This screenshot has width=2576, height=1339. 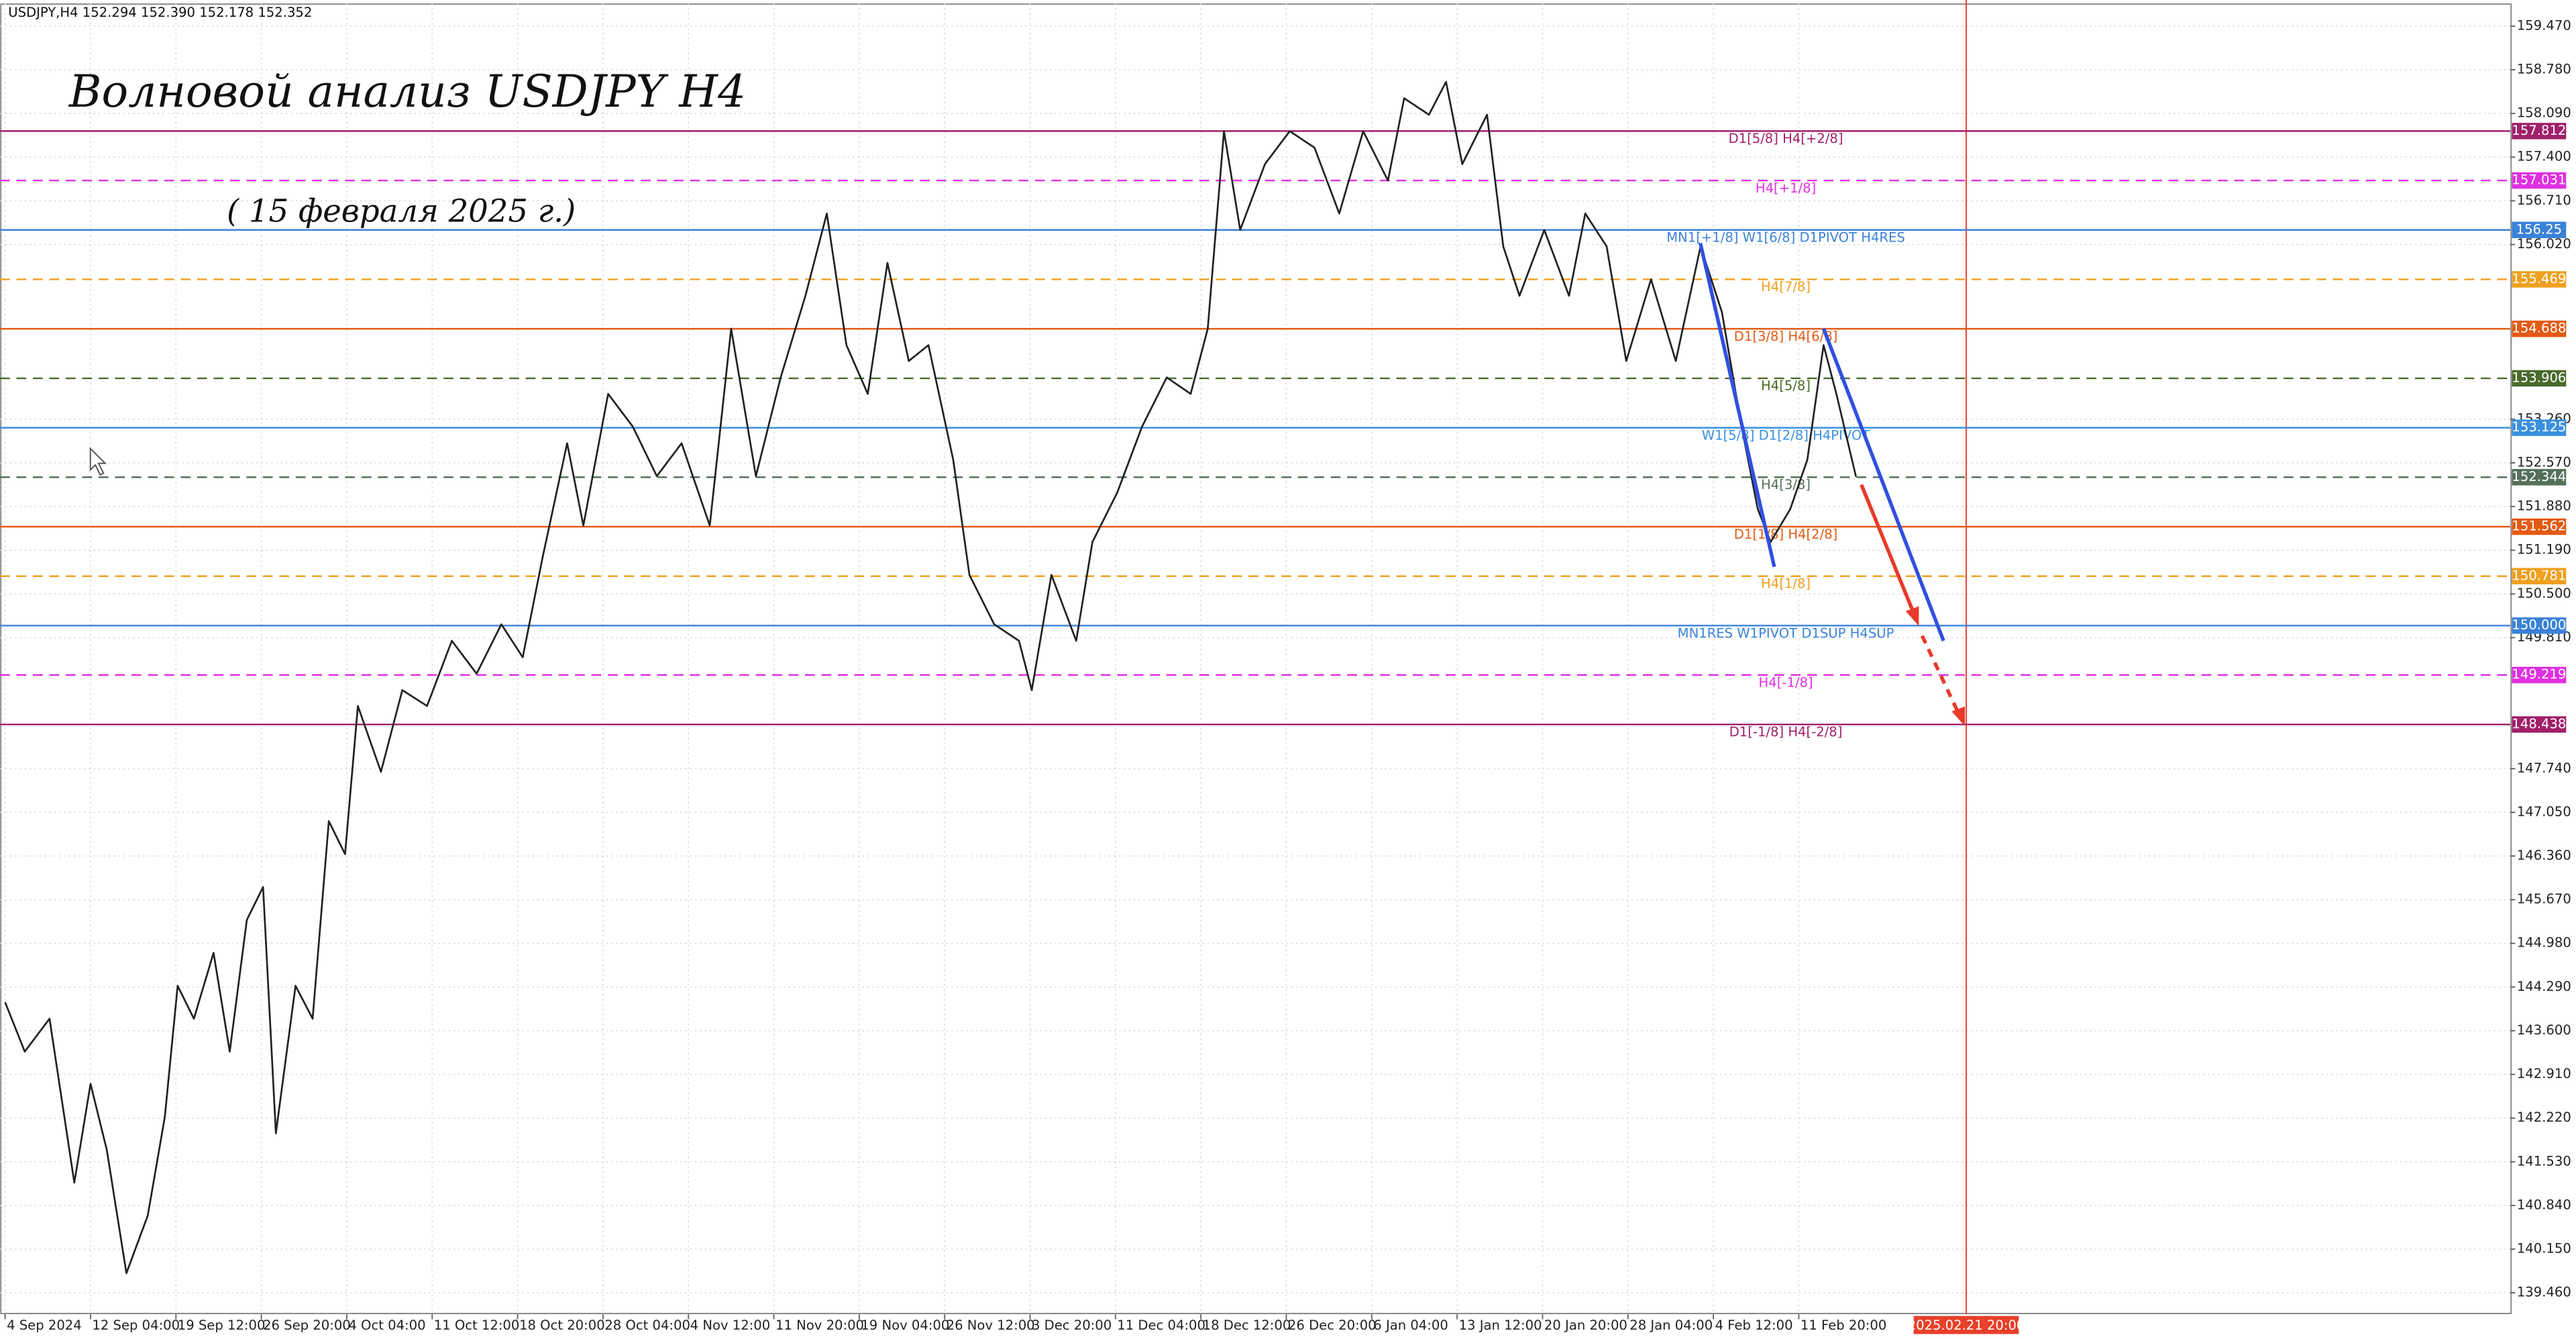 I want to click on level-tag-label: 148.438, so click(x=2539, y=723).